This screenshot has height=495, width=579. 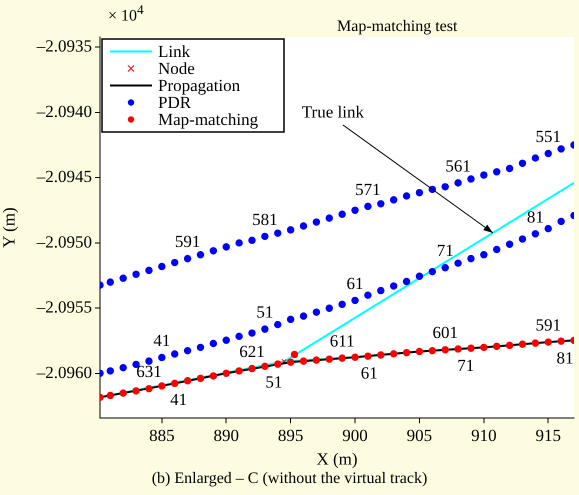 What do you see at coordinates (208, 119) in the screenshot?
I see `legend-label: Map-matching` at bounding box center [208, 119].